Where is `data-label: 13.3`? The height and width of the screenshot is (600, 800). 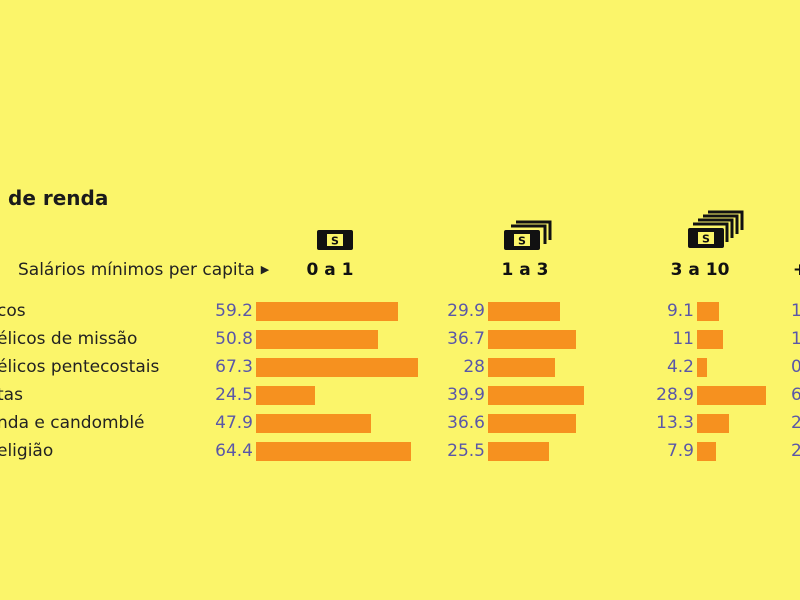 data-label: 13.3 is located at coordinates (675, 423).